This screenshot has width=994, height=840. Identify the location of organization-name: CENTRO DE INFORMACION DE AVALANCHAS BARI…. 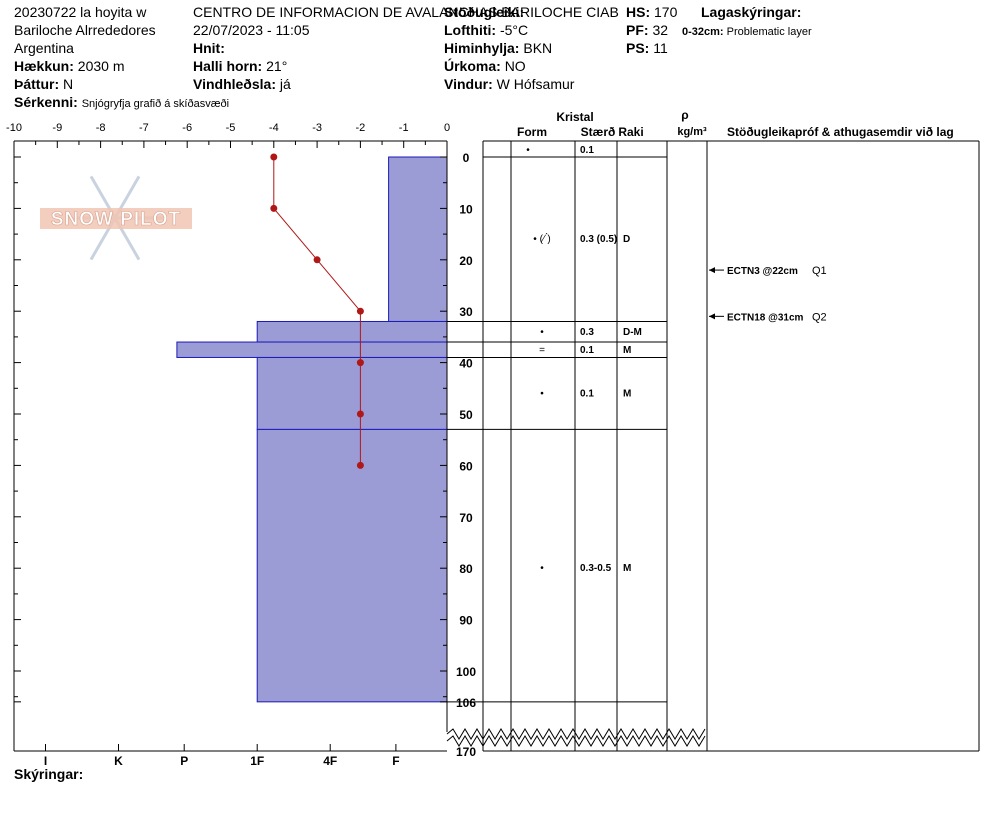
(406, 12).